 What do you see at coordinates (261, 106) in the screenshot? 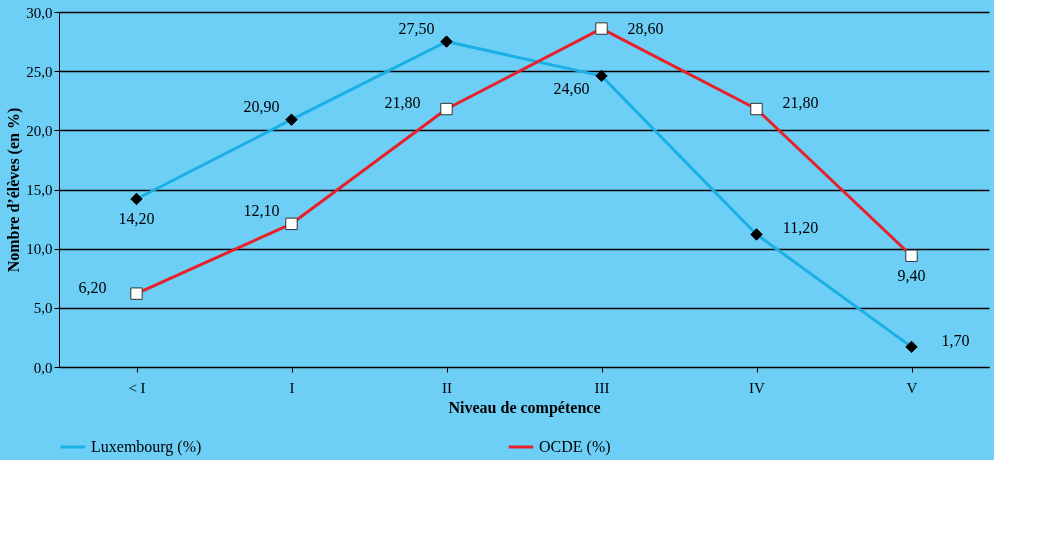
I see `data-label: 20,90` at bounding box center [261, 106].